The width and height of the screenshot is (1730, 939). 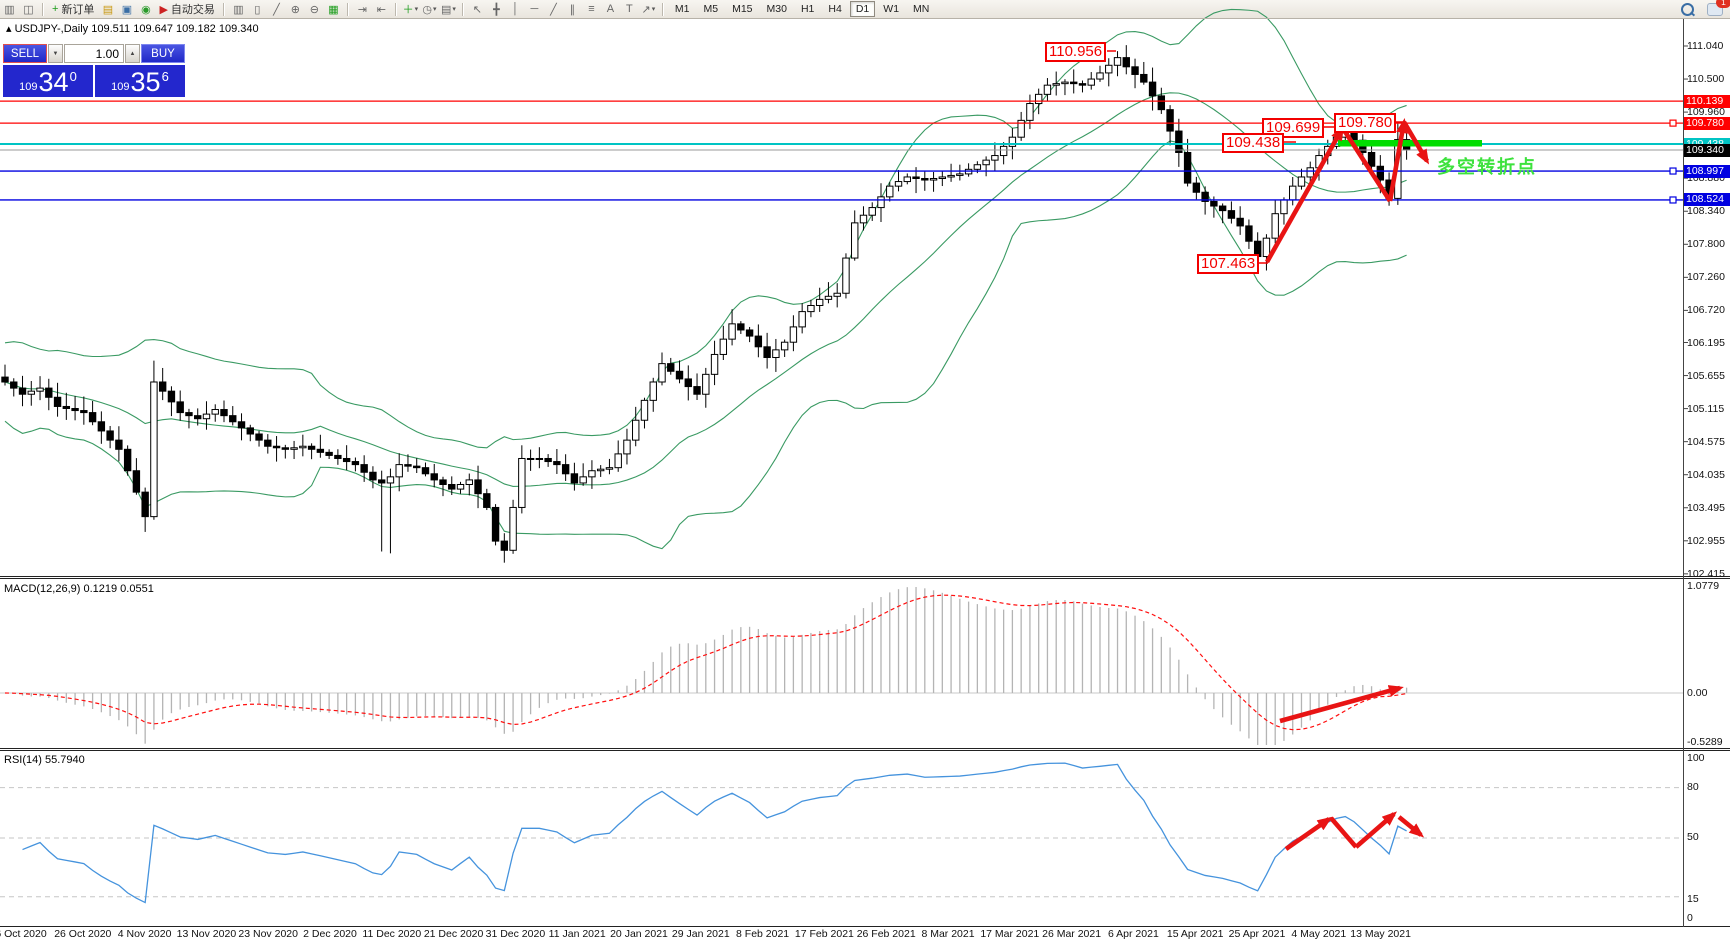 What do you see at coordinates (610, 9) in the screenshot?
I see `text: A` at bounding box center [610, 9].